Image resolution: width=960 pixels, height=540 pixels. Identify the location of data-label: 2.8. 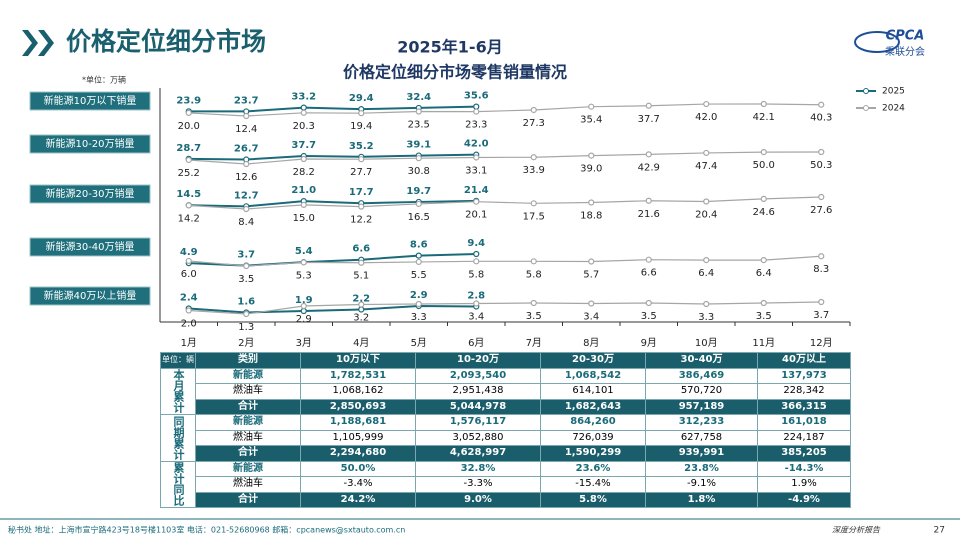
(476, 296).